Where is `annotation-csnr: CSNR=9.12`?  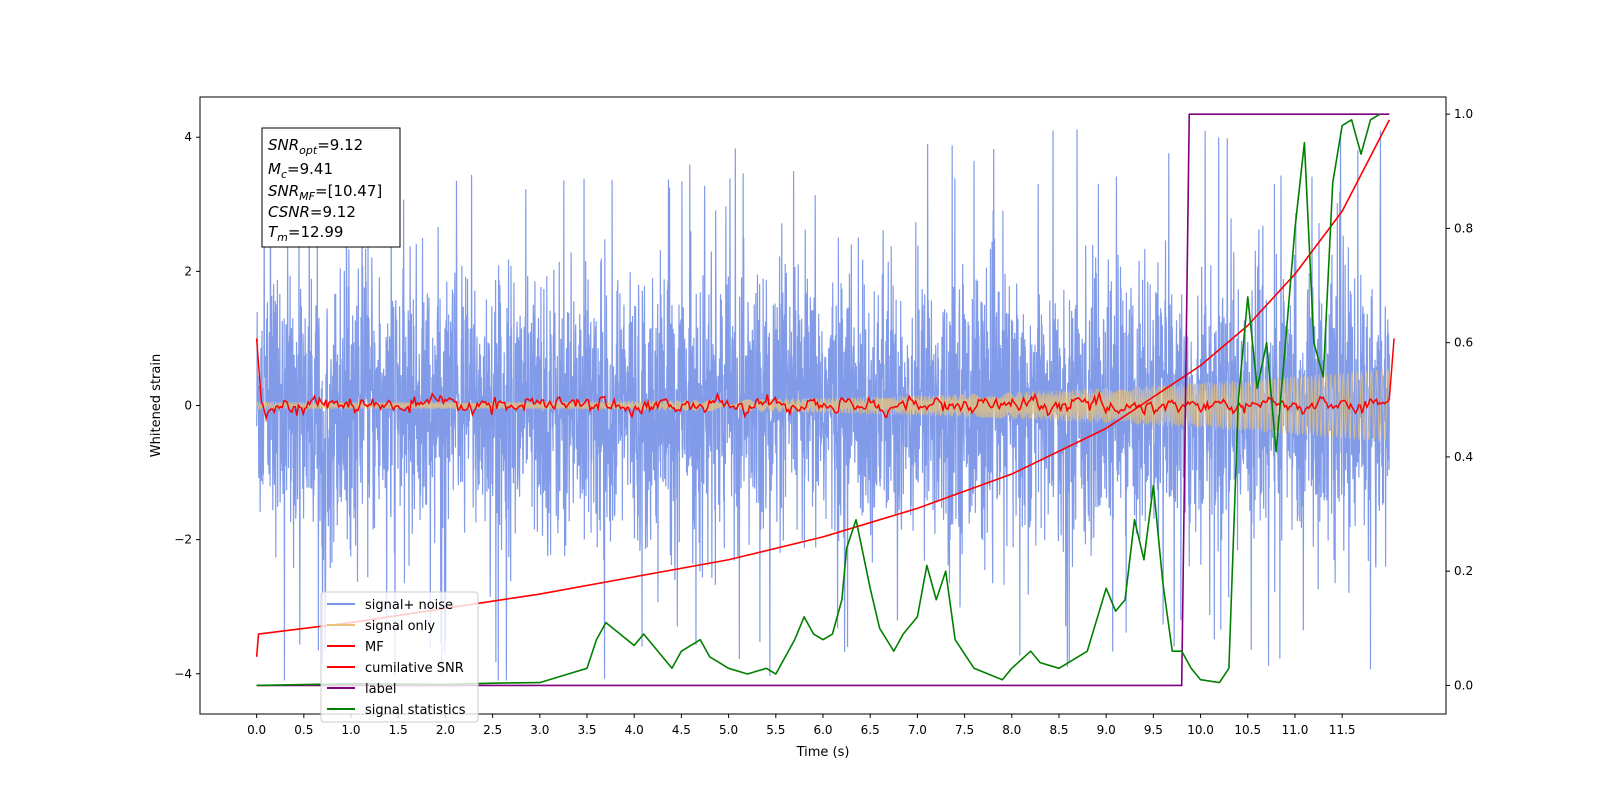
annotation-csnr: CSNR=9.12 is located at coordinates (312, 212).